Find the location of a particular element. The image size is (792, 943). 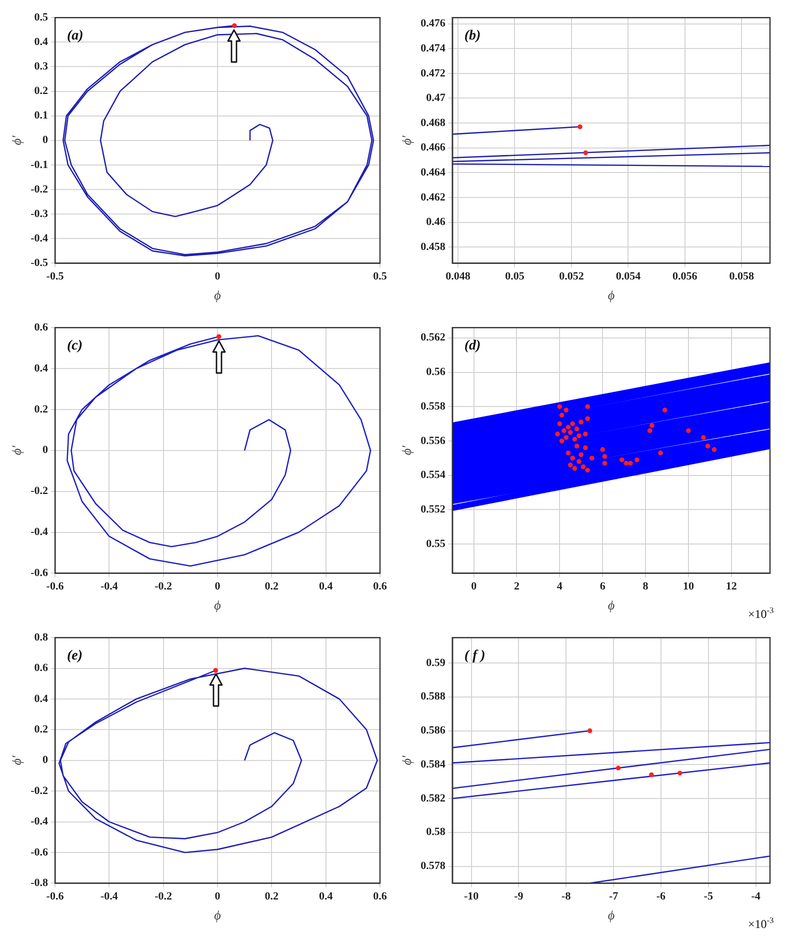

y-tick-label: 0.474 is located at coordinates (433, 48).